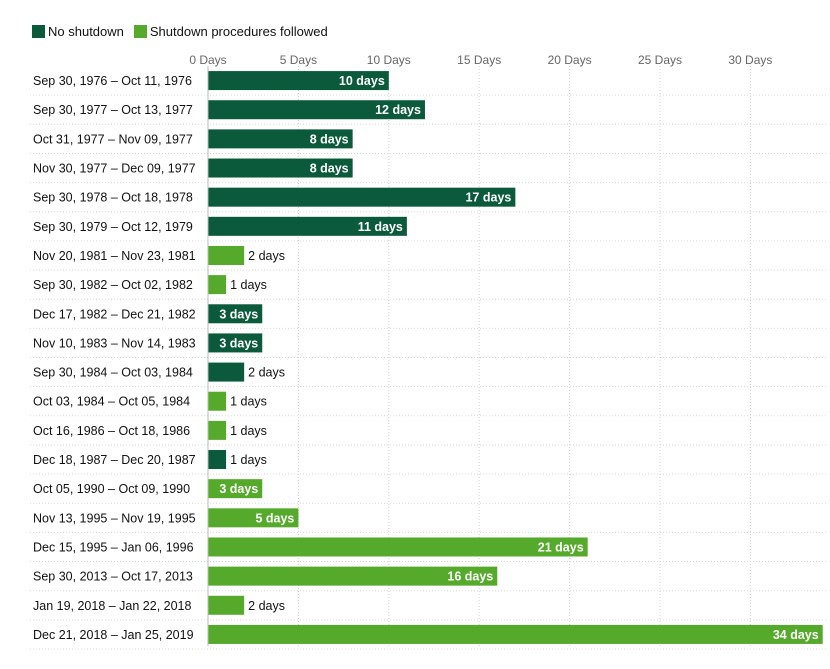  What do you see at coordinates (112, 81) in the screenshot?
I see `category-label: Sep 30, 1976 – Oct 11, 1976` at bounding box center [112, 81].